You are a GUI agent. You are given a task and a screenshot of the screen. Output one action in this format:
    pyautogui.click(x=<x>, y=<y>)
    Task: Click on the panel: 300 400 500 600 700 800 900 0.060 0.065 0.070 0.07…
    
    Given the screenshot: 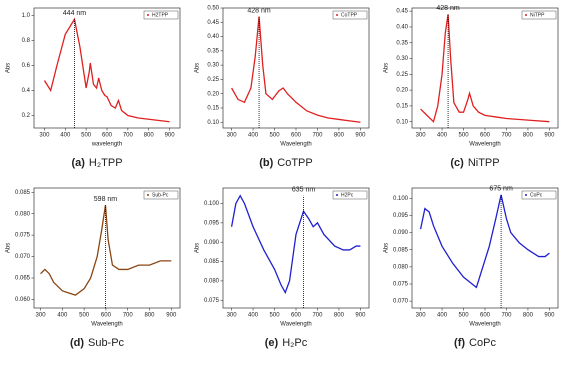 What is the action you would take?
    pyautogui.click(x=93, y=268)
    